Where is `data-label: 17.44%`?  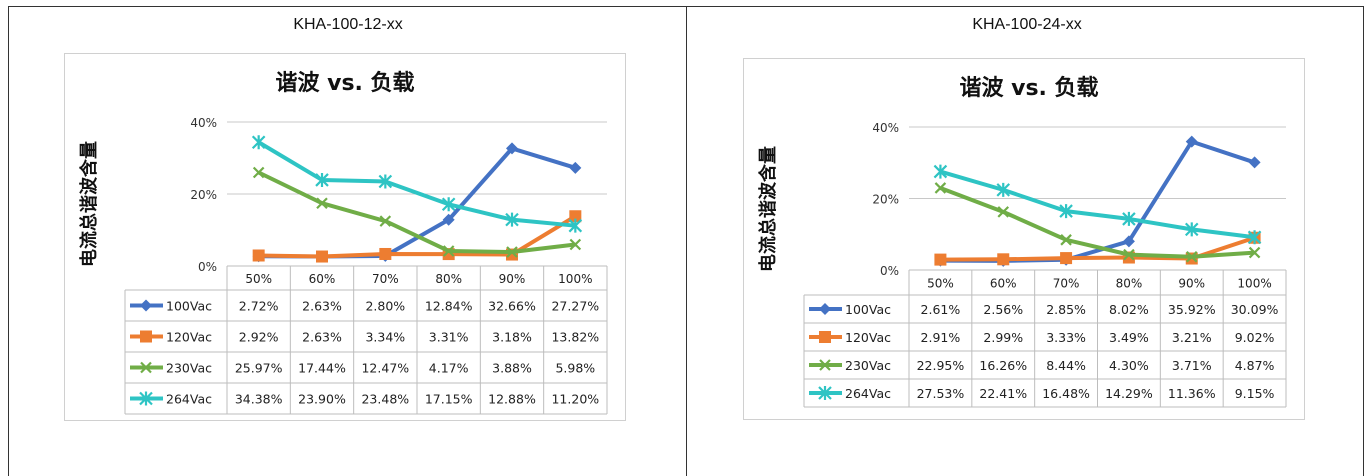
data-label: 17.44% is located at coordinates (322, 368).